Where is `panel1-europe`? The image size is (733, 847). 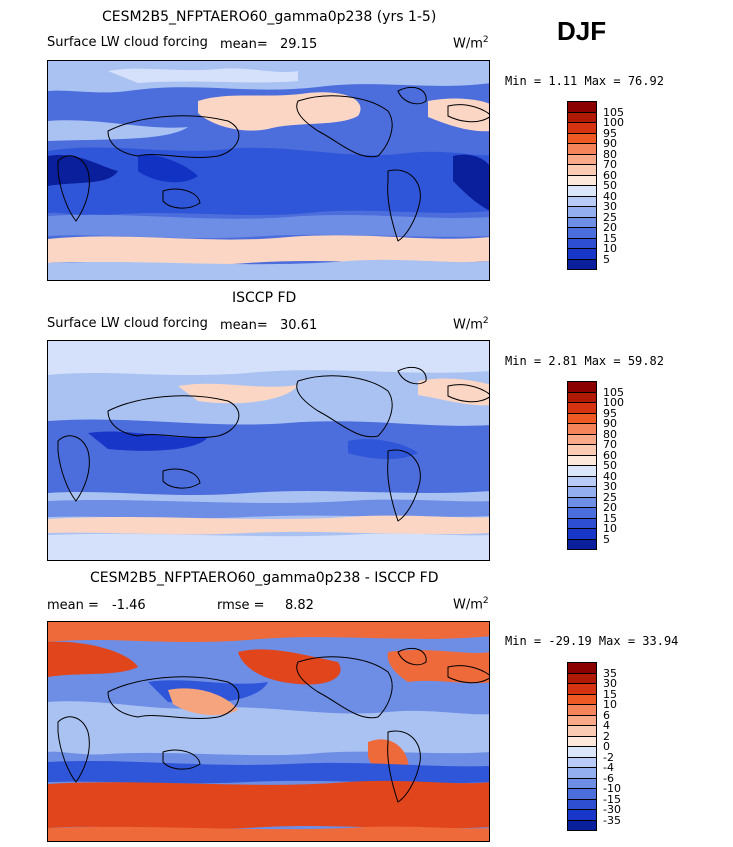
panel1-europe is located at coordinates (468, 113).